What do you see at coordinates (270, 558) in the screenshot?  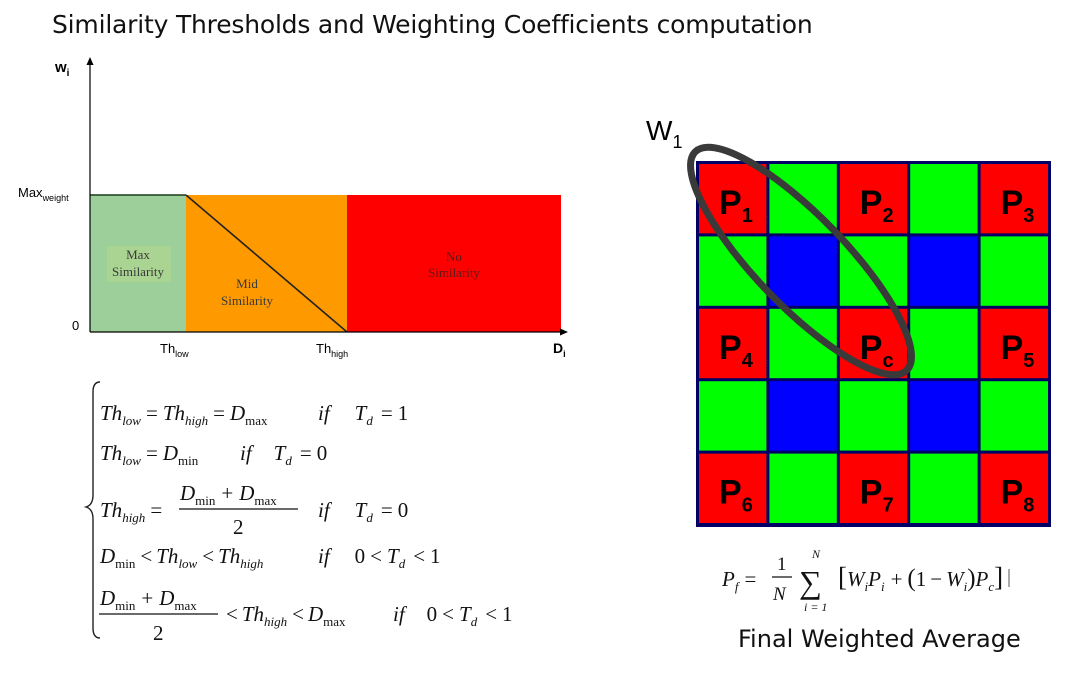 I see `equation-row-4: Dmin < Thlow < Thhigh if 0 < Td <1` at bounding box center [270, 558].